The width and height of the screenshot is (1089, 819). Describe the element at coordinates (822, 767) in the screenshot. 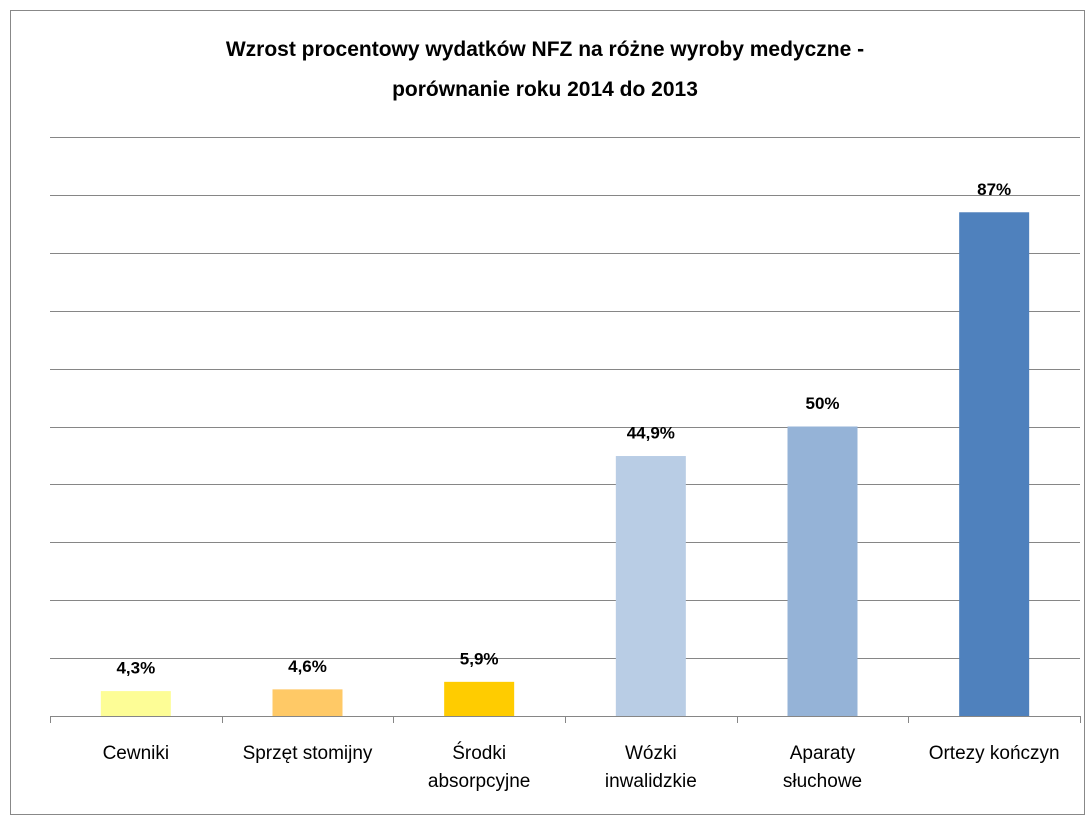

I see `x-tick-label: Aparaty słuchowe` at that location.